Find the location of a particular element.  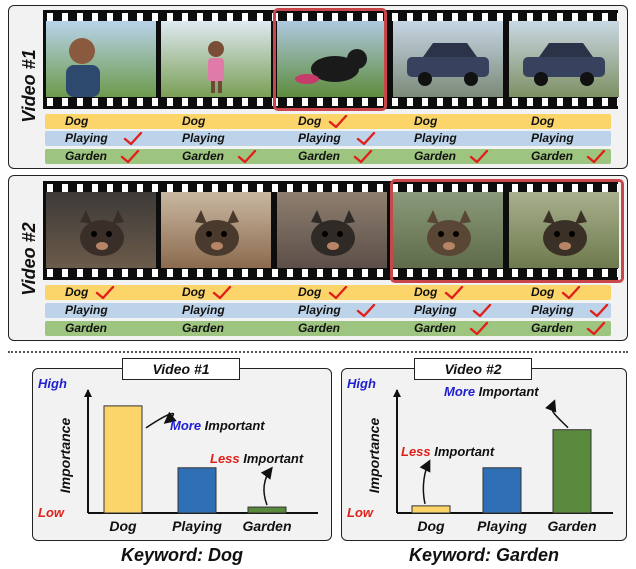

video-1-row-garden: Garden Garden Garden Garden Garden is located at coordinates (328, 156).